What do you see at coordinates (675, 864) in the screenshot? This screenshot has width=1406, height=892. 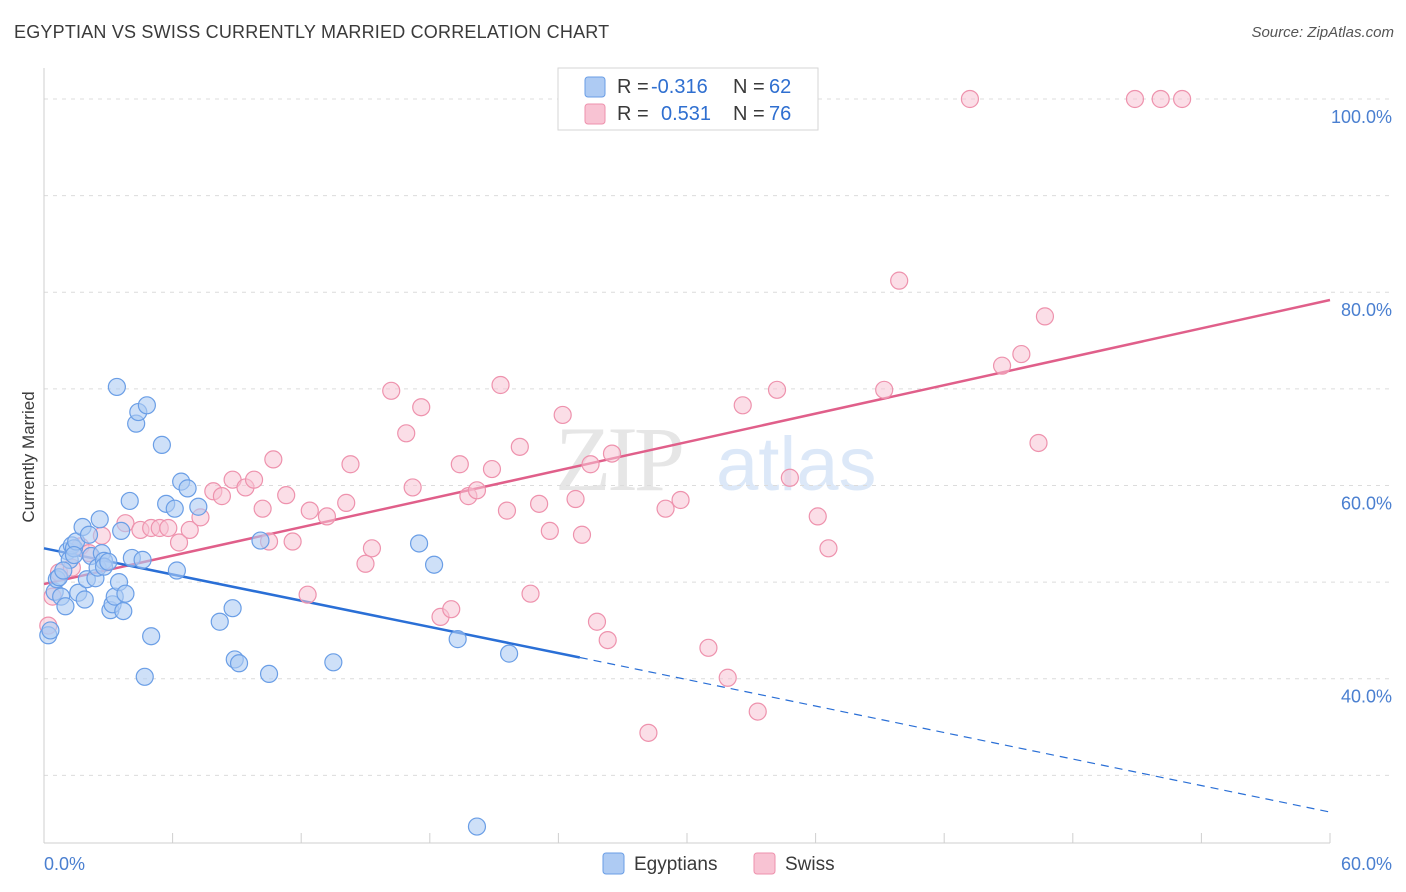 I see `series-legend-label-egyptians: Egyptians` at bounding box center [675, 864].